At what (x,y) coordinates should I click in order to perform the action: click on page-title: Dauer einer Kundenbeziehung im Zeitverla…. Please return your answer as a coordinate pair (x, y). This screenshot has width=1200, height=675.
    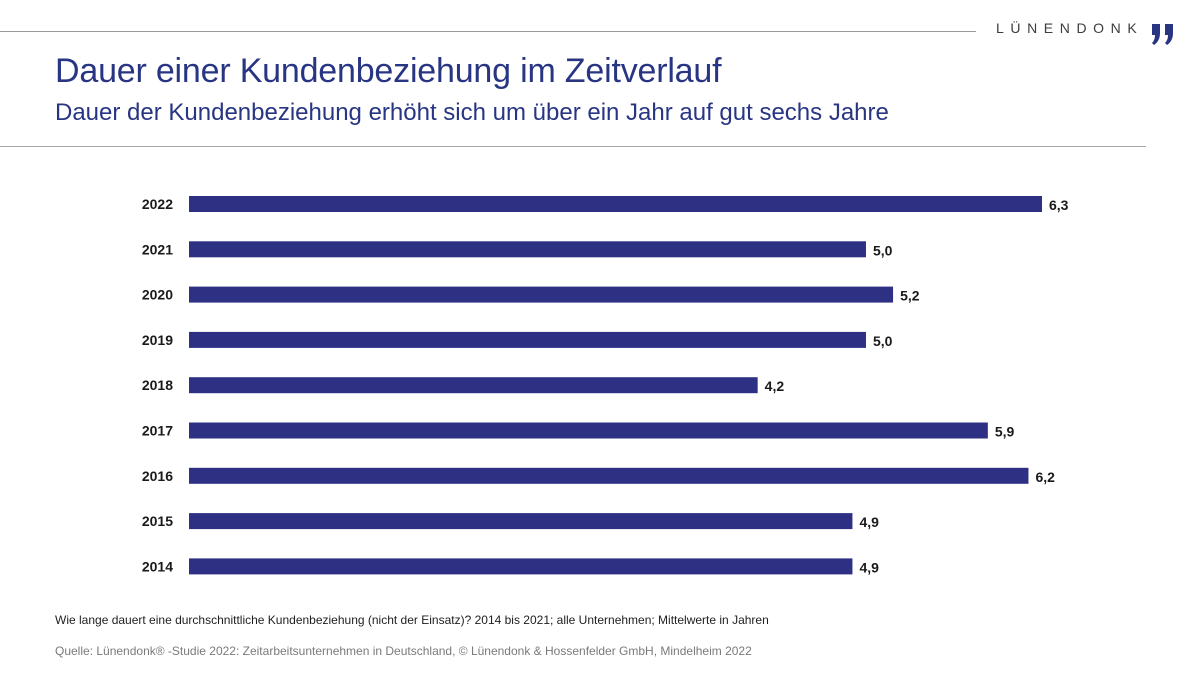
    Looking at the image, I should click on (388, 71).